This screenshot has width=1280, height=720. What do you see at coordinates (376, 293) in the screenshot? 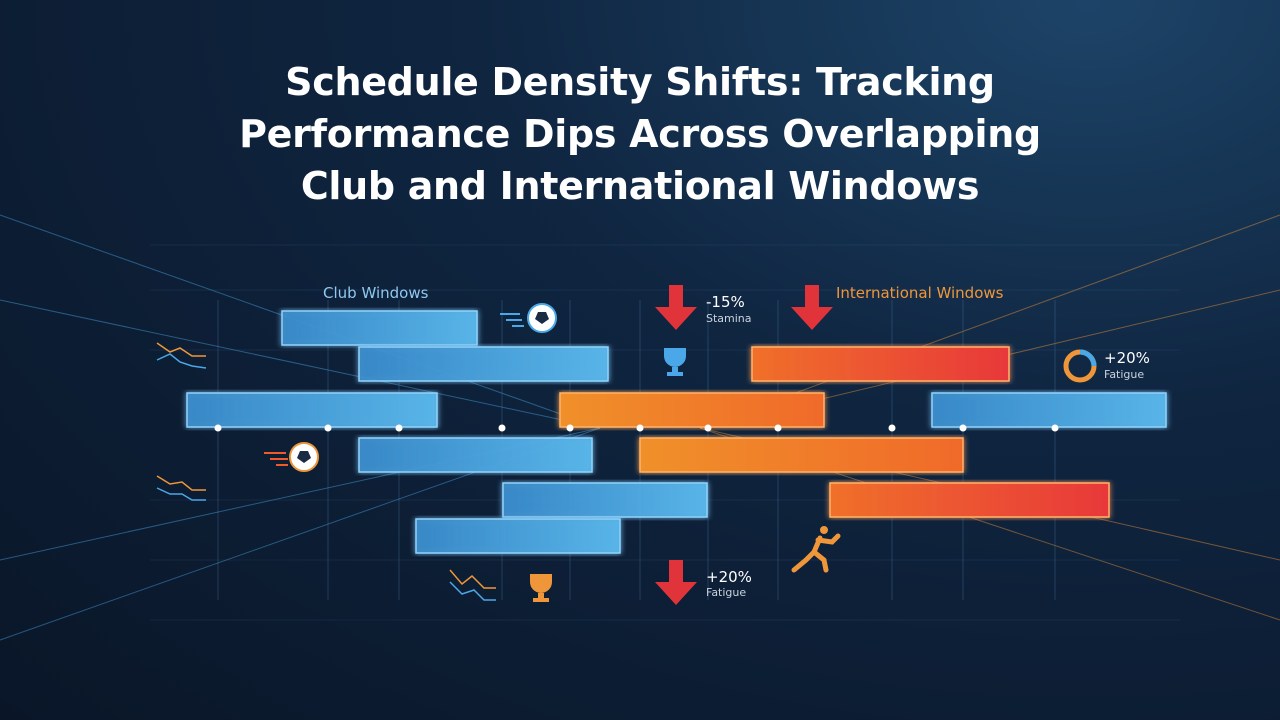
I see `club-label: Club Windows` at bounding box center [376, 293].